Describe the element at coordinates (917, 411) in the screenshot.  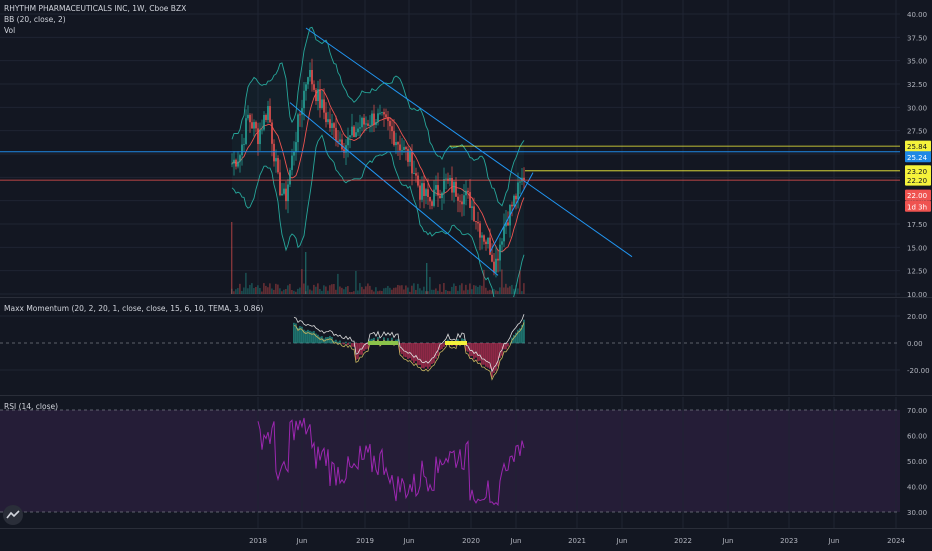
I see `rsi-tick-label: 70.00` at that location.